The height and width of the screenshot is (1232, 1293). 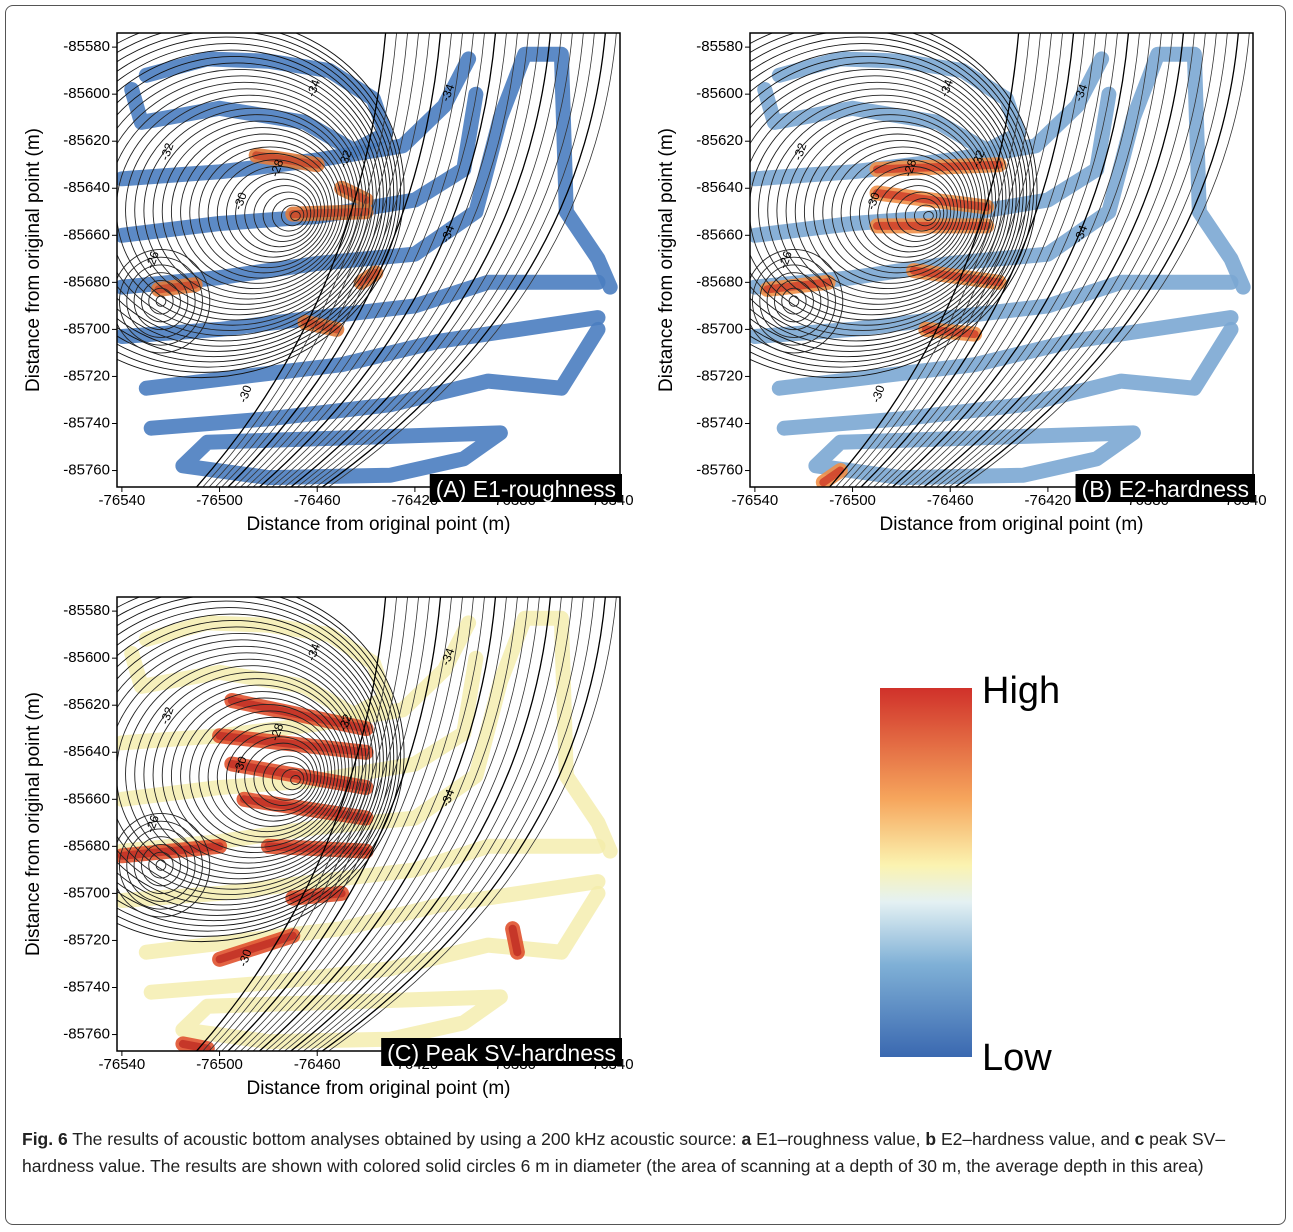 What do you see at coordinates (152, 823) in the screenshot?
I see `contour-label: -26` at bounding box center [152, 823].